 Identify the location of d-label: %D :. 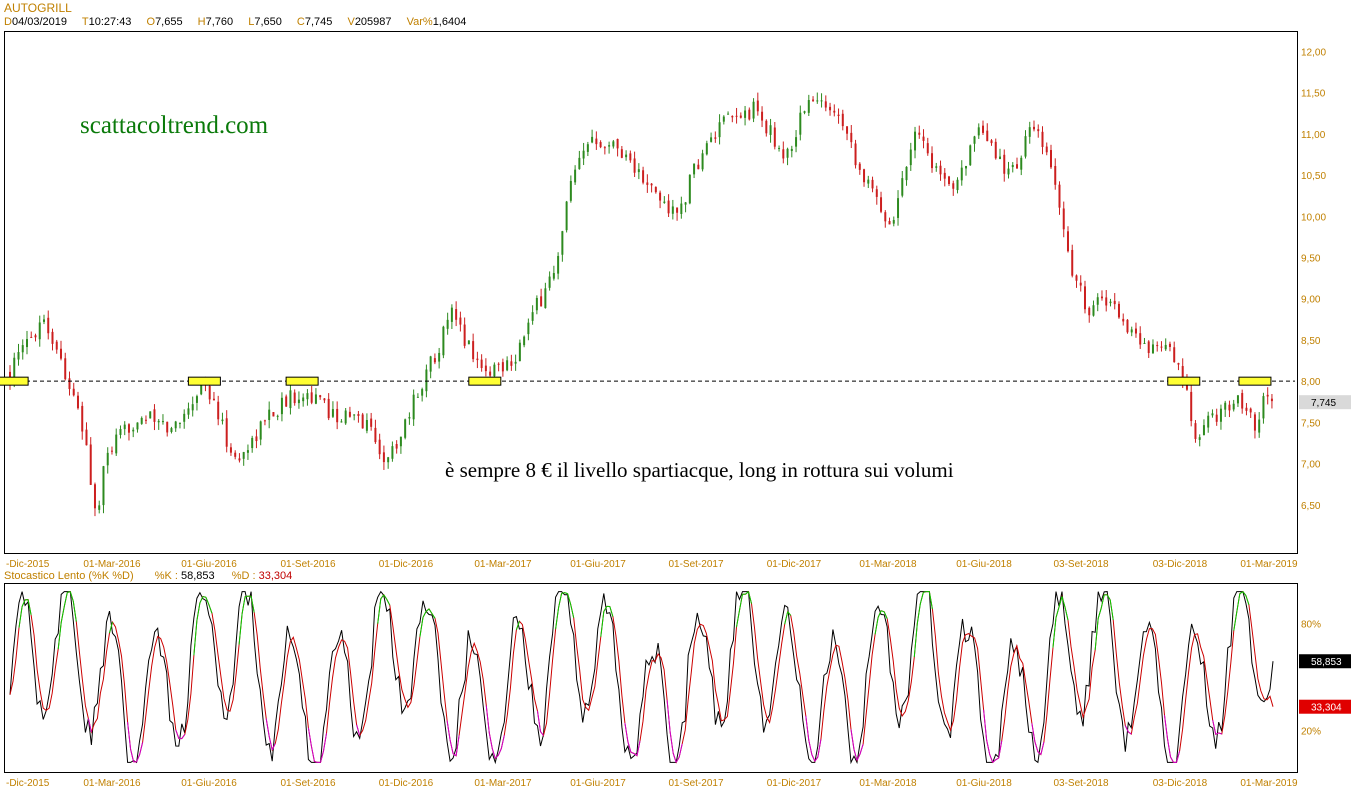
(243, 576).